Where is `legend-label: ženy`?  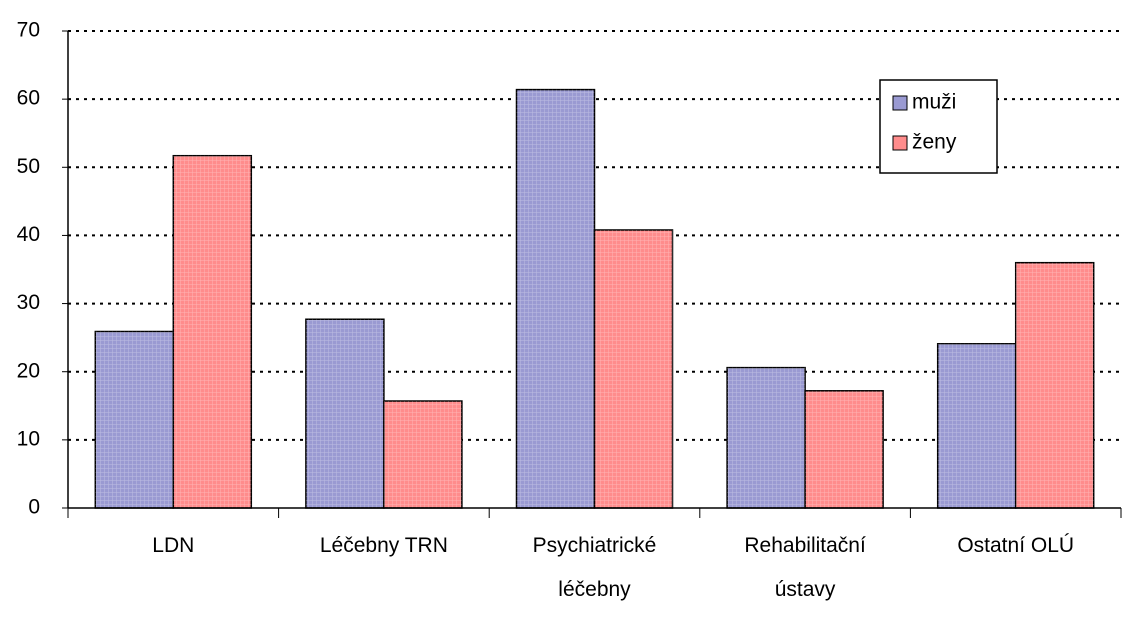
legend-label: ženy is located at coordinates (934, 142).